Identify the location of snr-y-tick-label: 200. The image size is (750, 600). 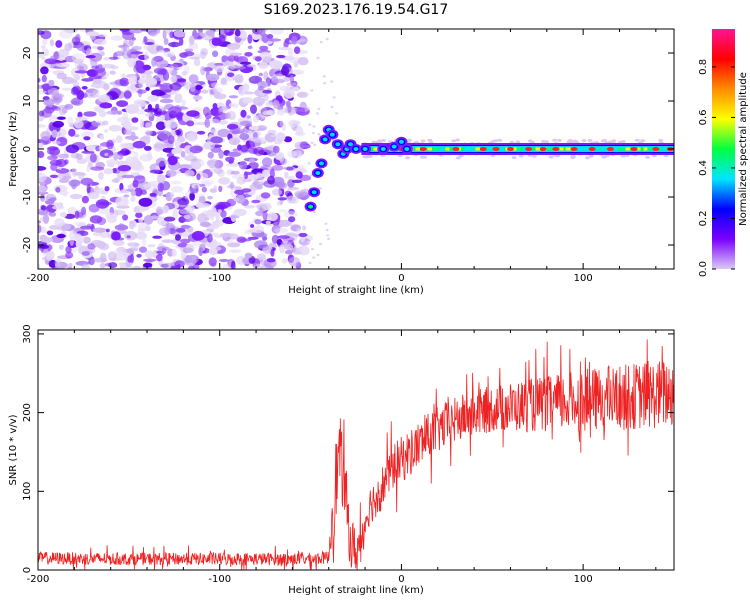
(27, 412).